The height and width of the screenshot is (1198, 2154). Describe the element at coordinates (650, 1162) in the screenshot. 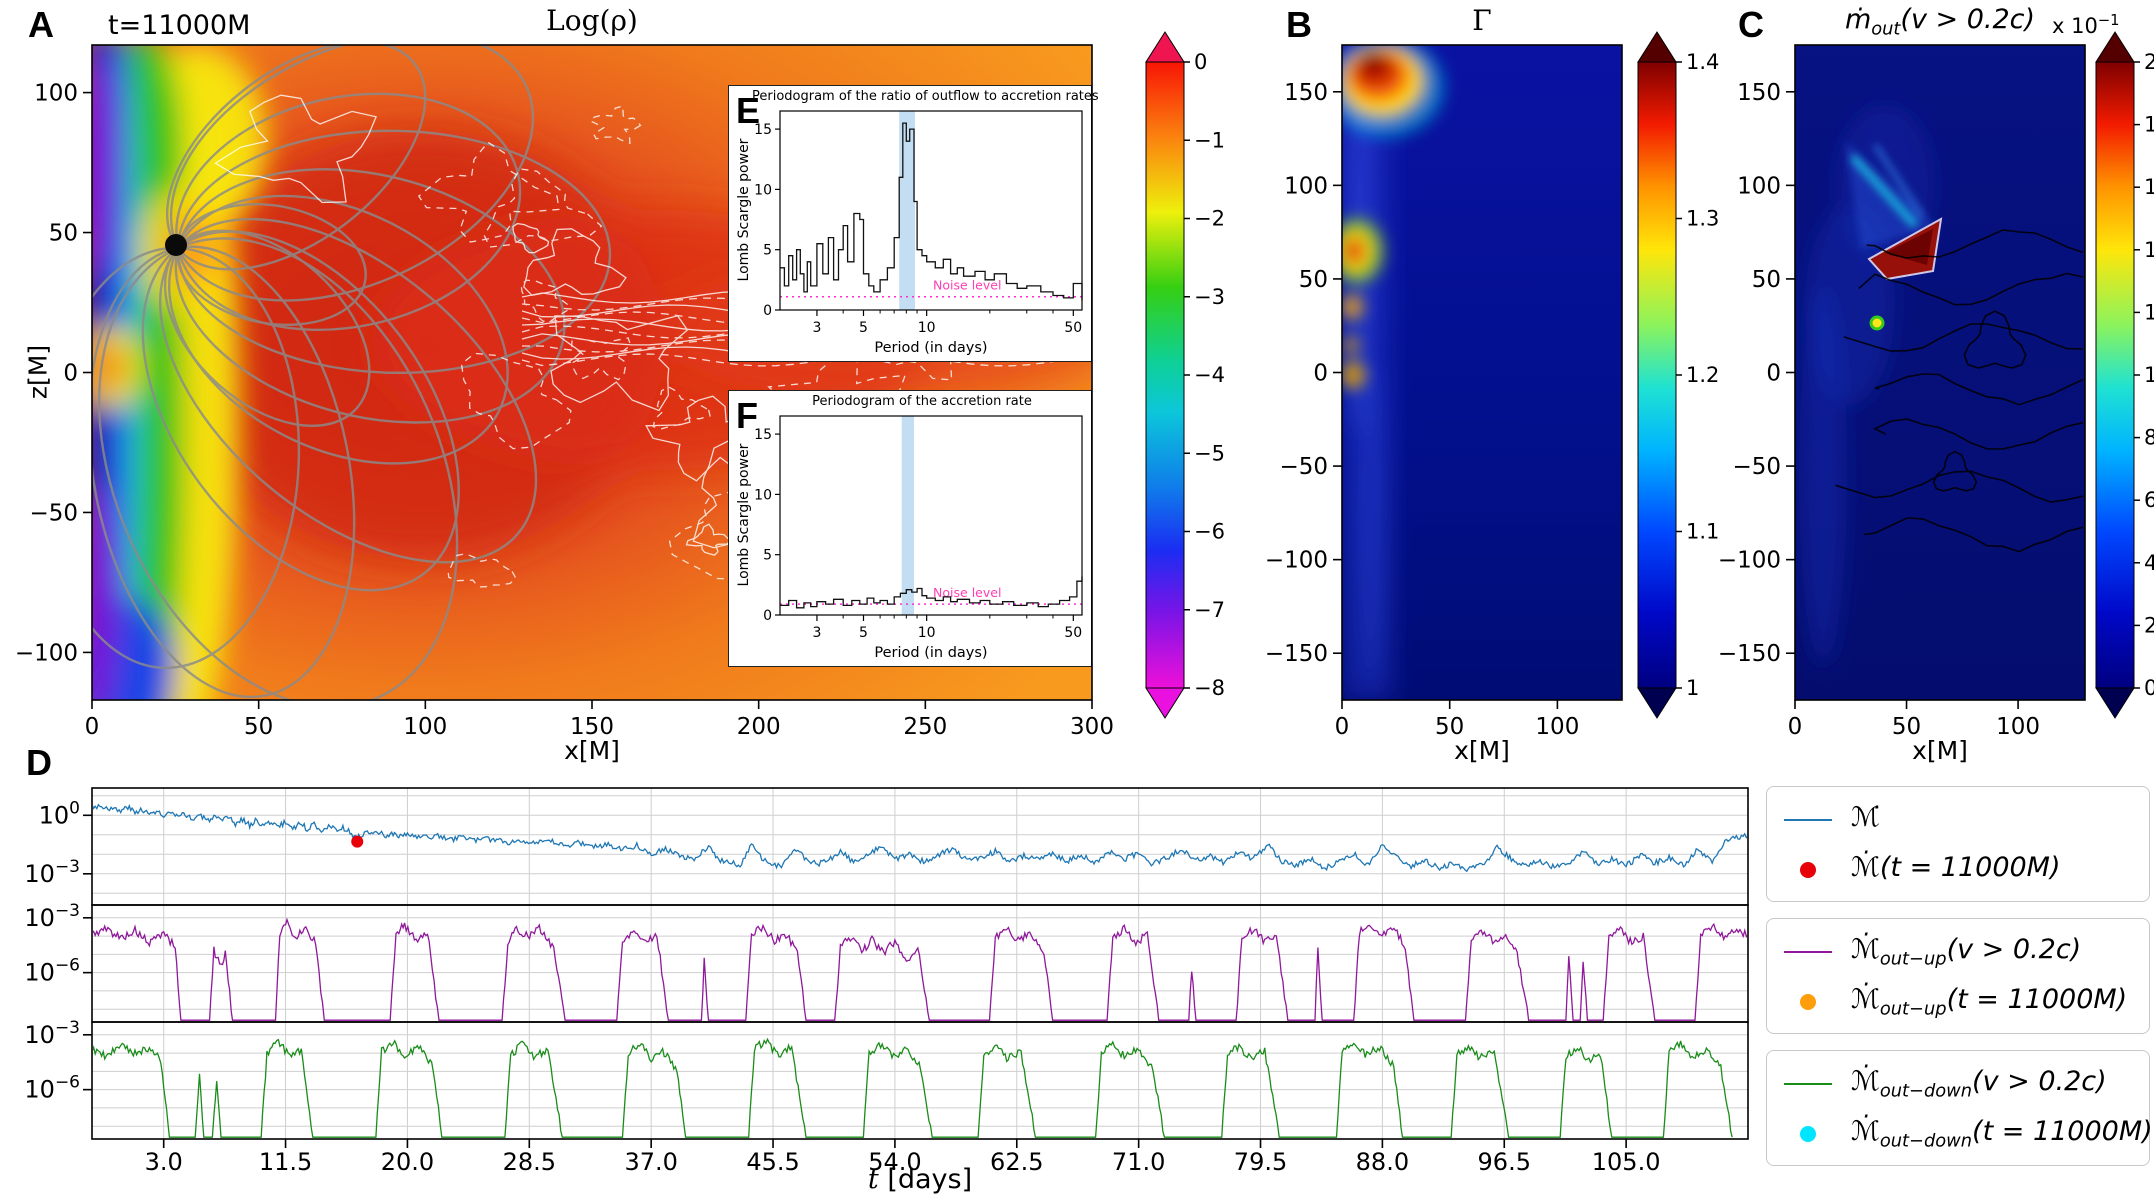

I see `x-tick-label: 37.0` at that location.